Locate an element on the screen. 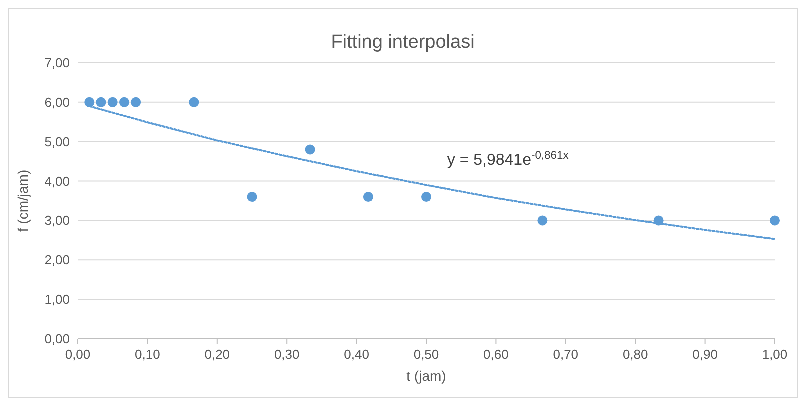 The image size is (808, 408). x-tick-label: 0,70 is located at coordinates (566, 354).